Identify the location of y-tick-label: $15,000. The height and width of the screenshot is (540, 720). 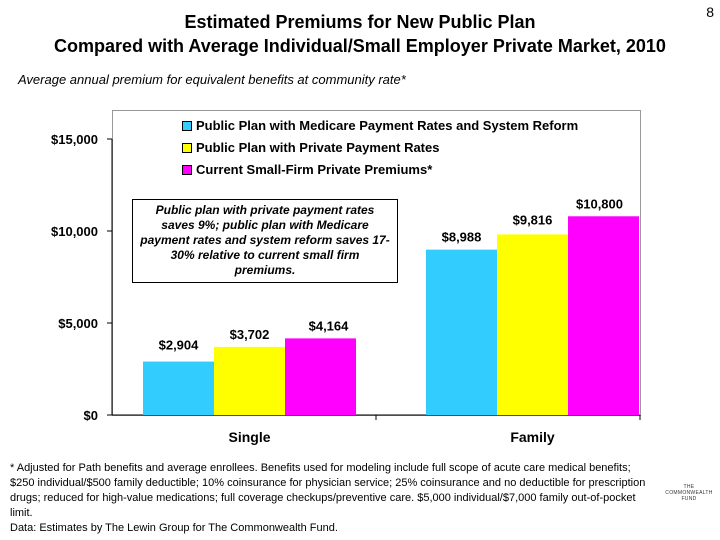
(74, 139).